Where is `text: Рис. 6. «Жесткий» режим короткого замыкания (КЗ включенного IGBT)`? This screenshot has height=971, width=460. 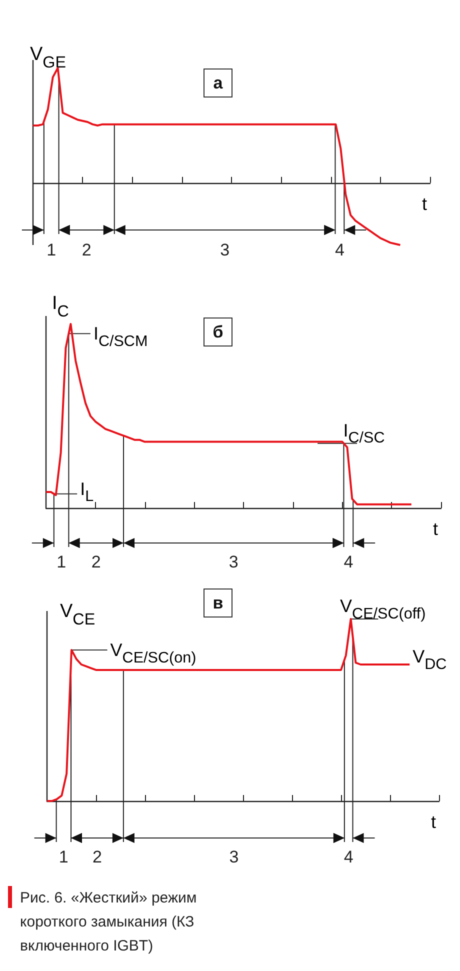
text: Рис. 6. «Жесткий» режим короткого замыкания (КЗ включенного IGBT) is located at coordinates (110, 922).